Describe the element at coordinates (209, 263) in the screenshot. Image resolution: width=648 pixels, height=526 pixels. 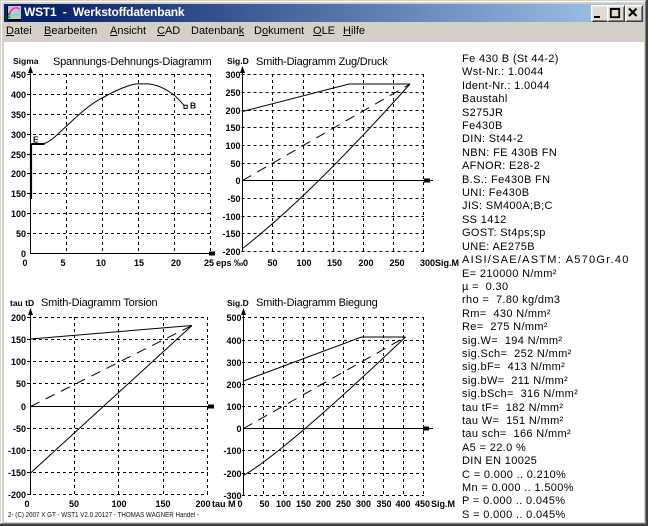
I see `svg-text: 25` at that location.